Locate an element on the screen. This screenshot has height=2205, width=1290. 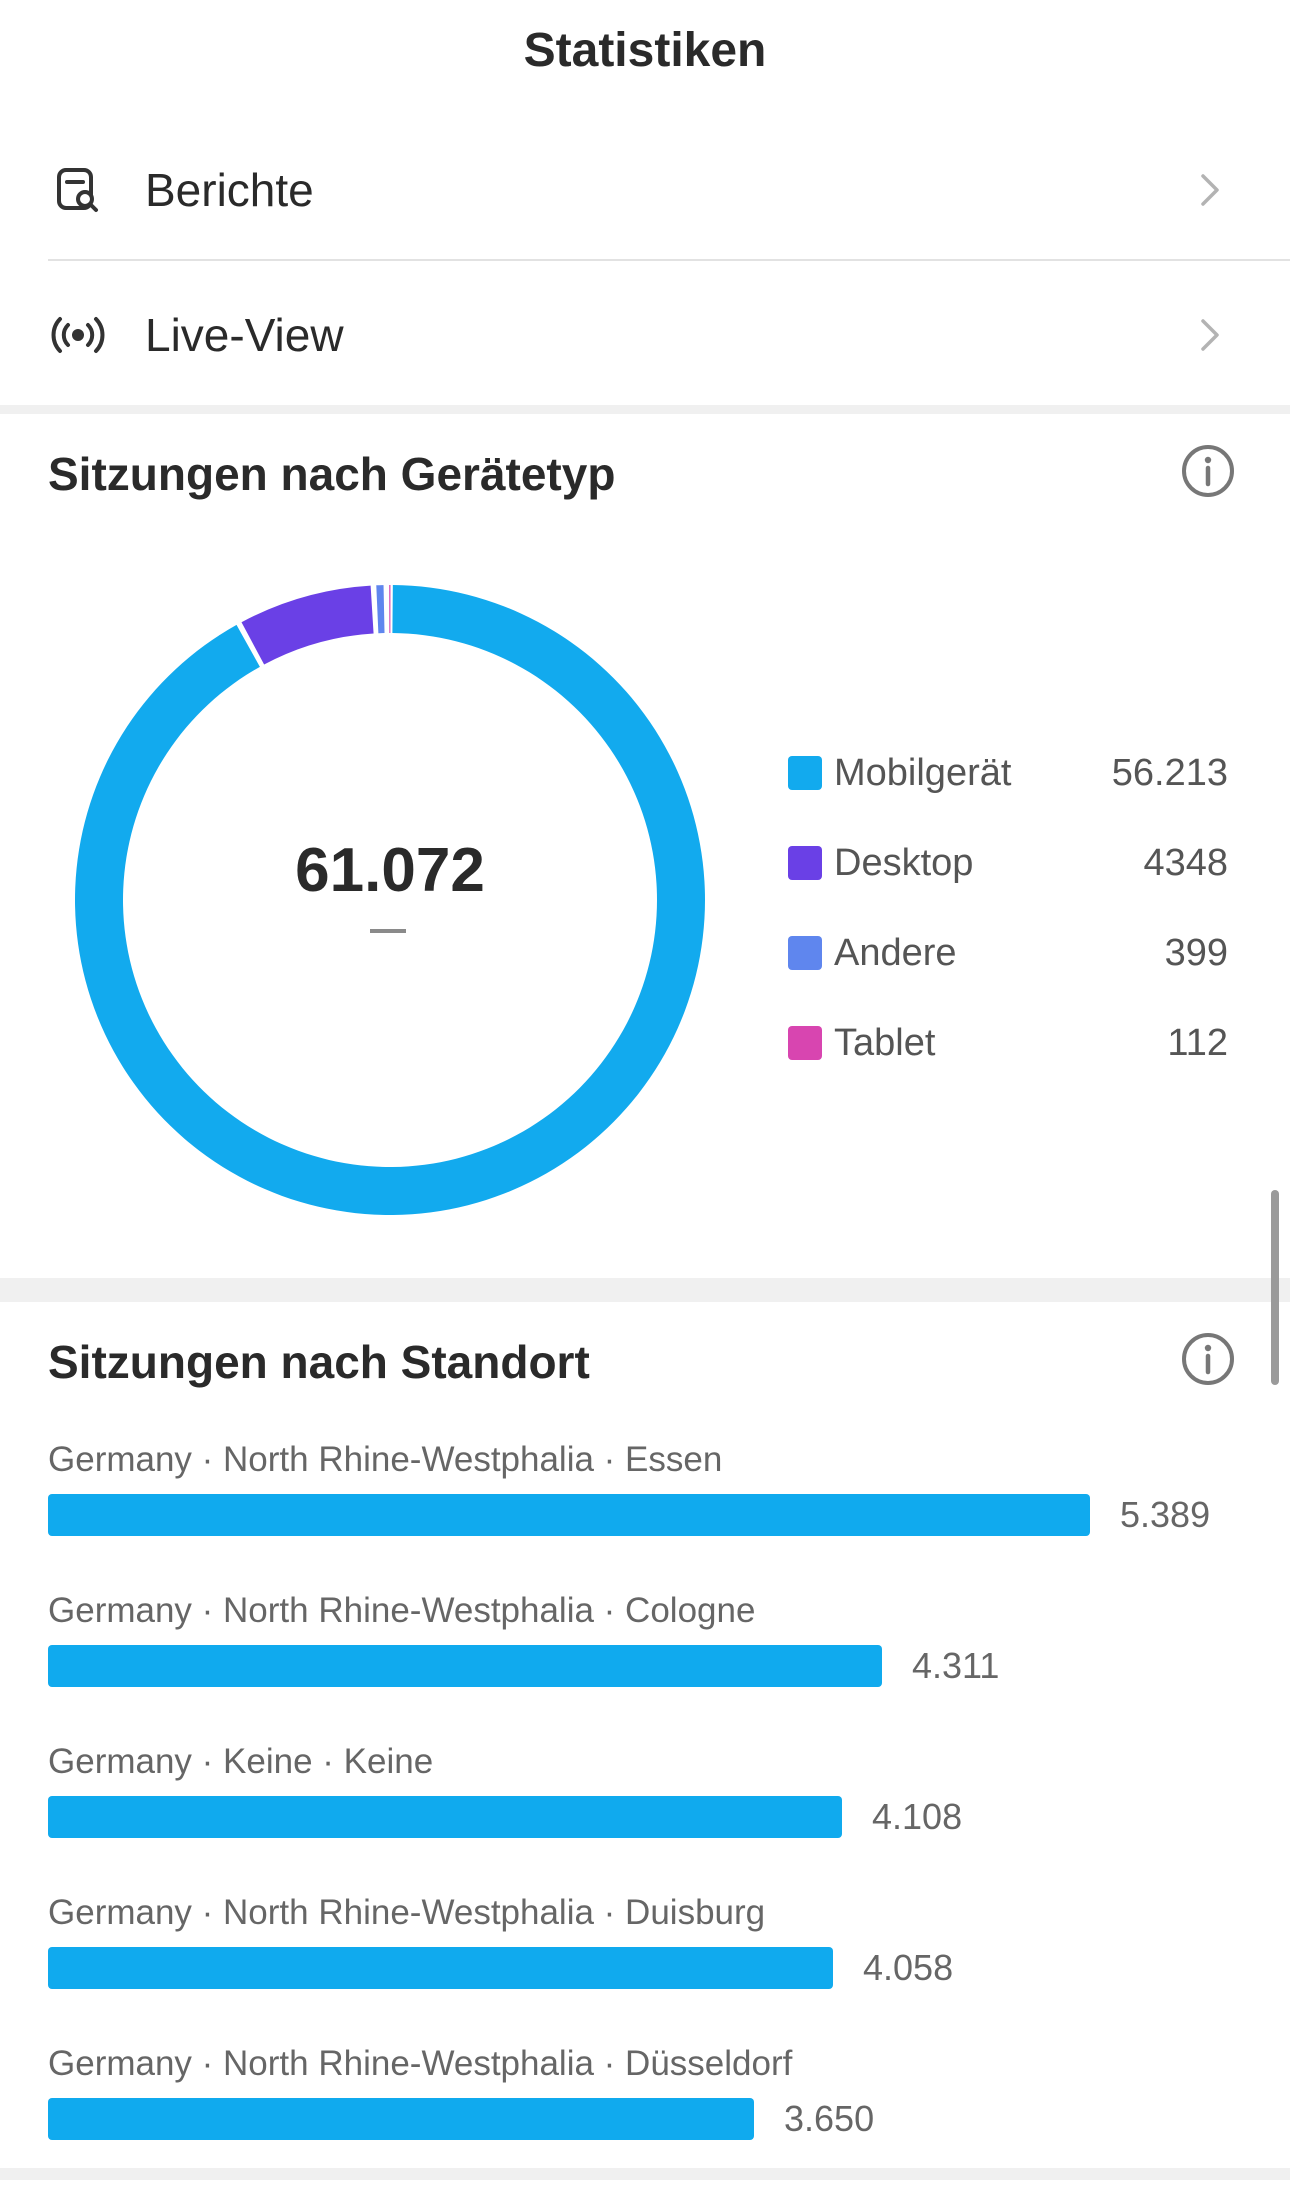
donut-total-value: 61.072 is located at coordinates (390, 870).